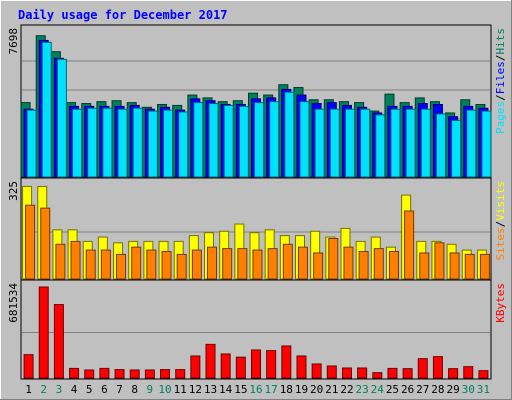  What do you see at coordinates (195, 389) in the screenshot?
I see `x-tick-label: 12` at bounding box center [195, 389].